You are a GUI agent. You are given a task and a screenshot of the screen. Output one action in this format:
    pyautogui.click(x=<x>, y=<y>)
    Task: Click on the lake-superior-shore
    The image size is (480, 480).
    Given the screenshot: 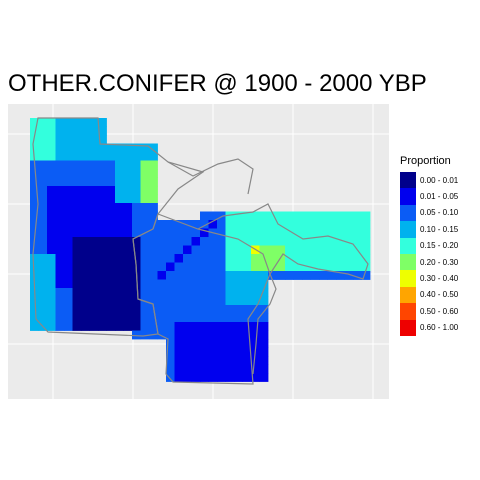 What is the action you would take?
    pyautogui.click(x=210, y=176)
    